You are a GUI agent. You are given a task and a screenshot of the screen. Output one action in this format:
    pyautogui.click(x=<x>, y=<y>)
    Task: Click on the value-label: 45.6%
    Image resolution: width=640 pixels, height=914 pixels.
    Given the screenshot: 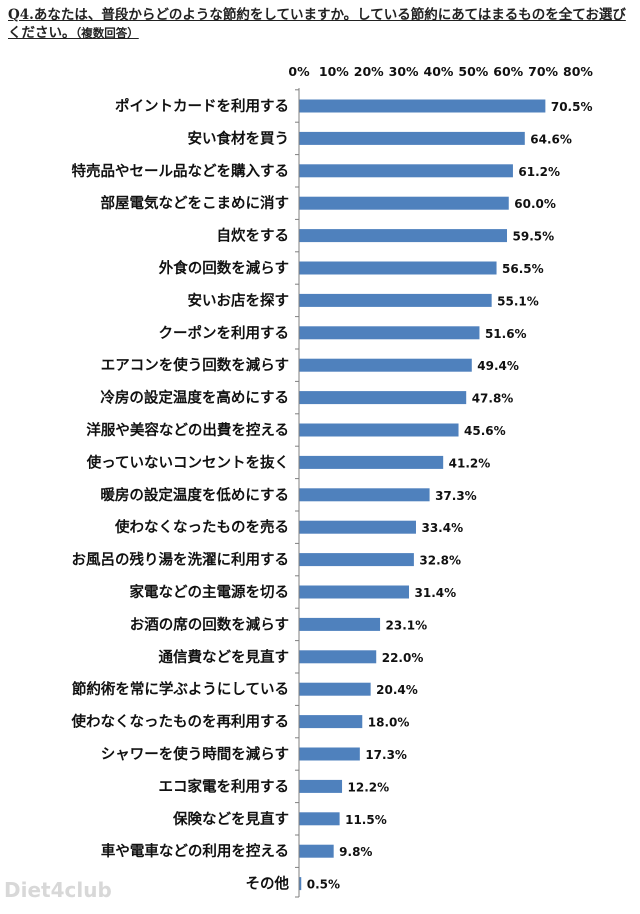 What is the action you would take?
    pyautogui.click(x=485, y=431)
    